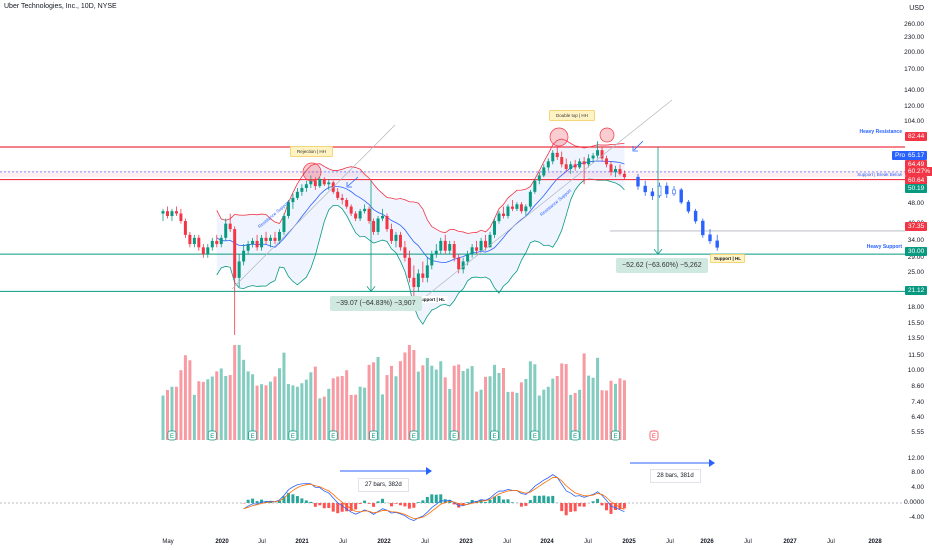 This screenshot has width=932, height=550. I want to click on price-axis-tick: 10.00, so click(915, 370).